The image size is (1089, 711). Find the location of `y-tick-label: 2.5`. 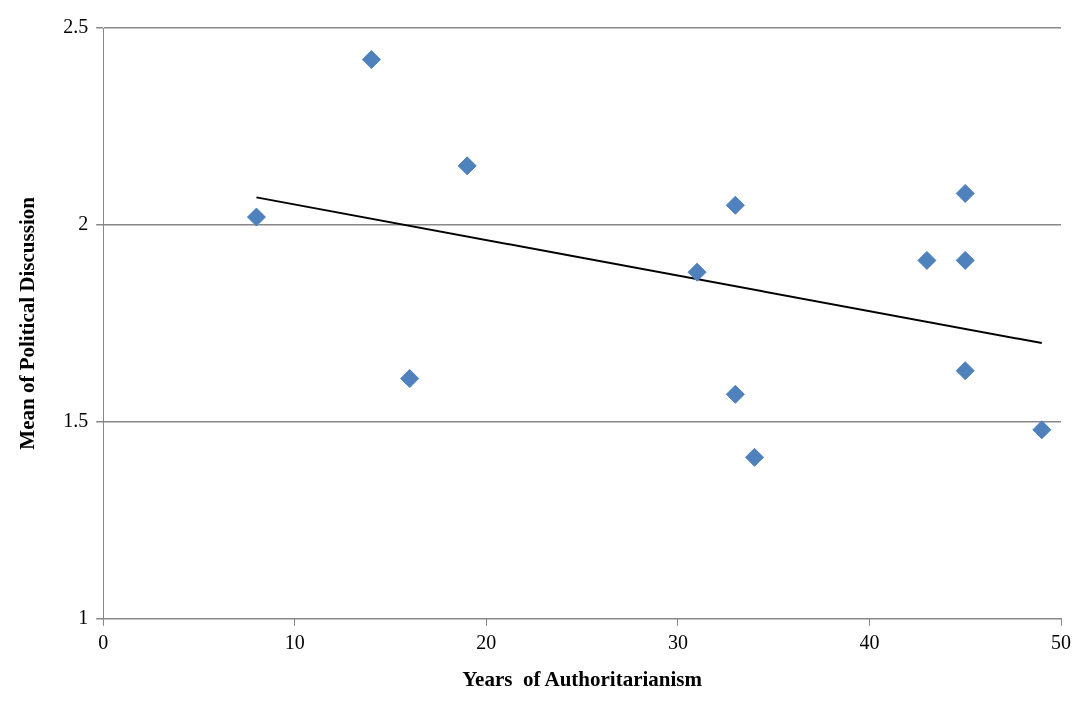

y-tick-label: 2.5 is located at coordinates (76, 26).